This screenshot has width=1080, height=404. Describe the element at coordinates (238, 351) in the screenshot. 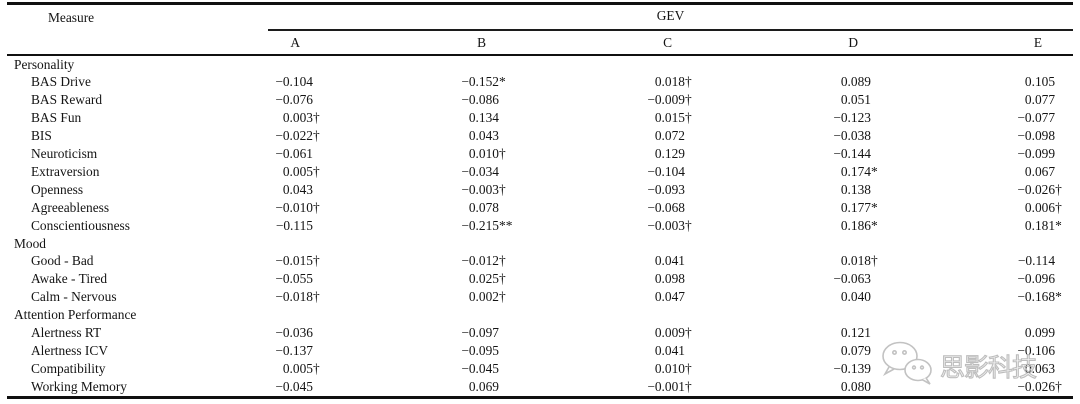

I see `value-cell: −0.137` at that location.